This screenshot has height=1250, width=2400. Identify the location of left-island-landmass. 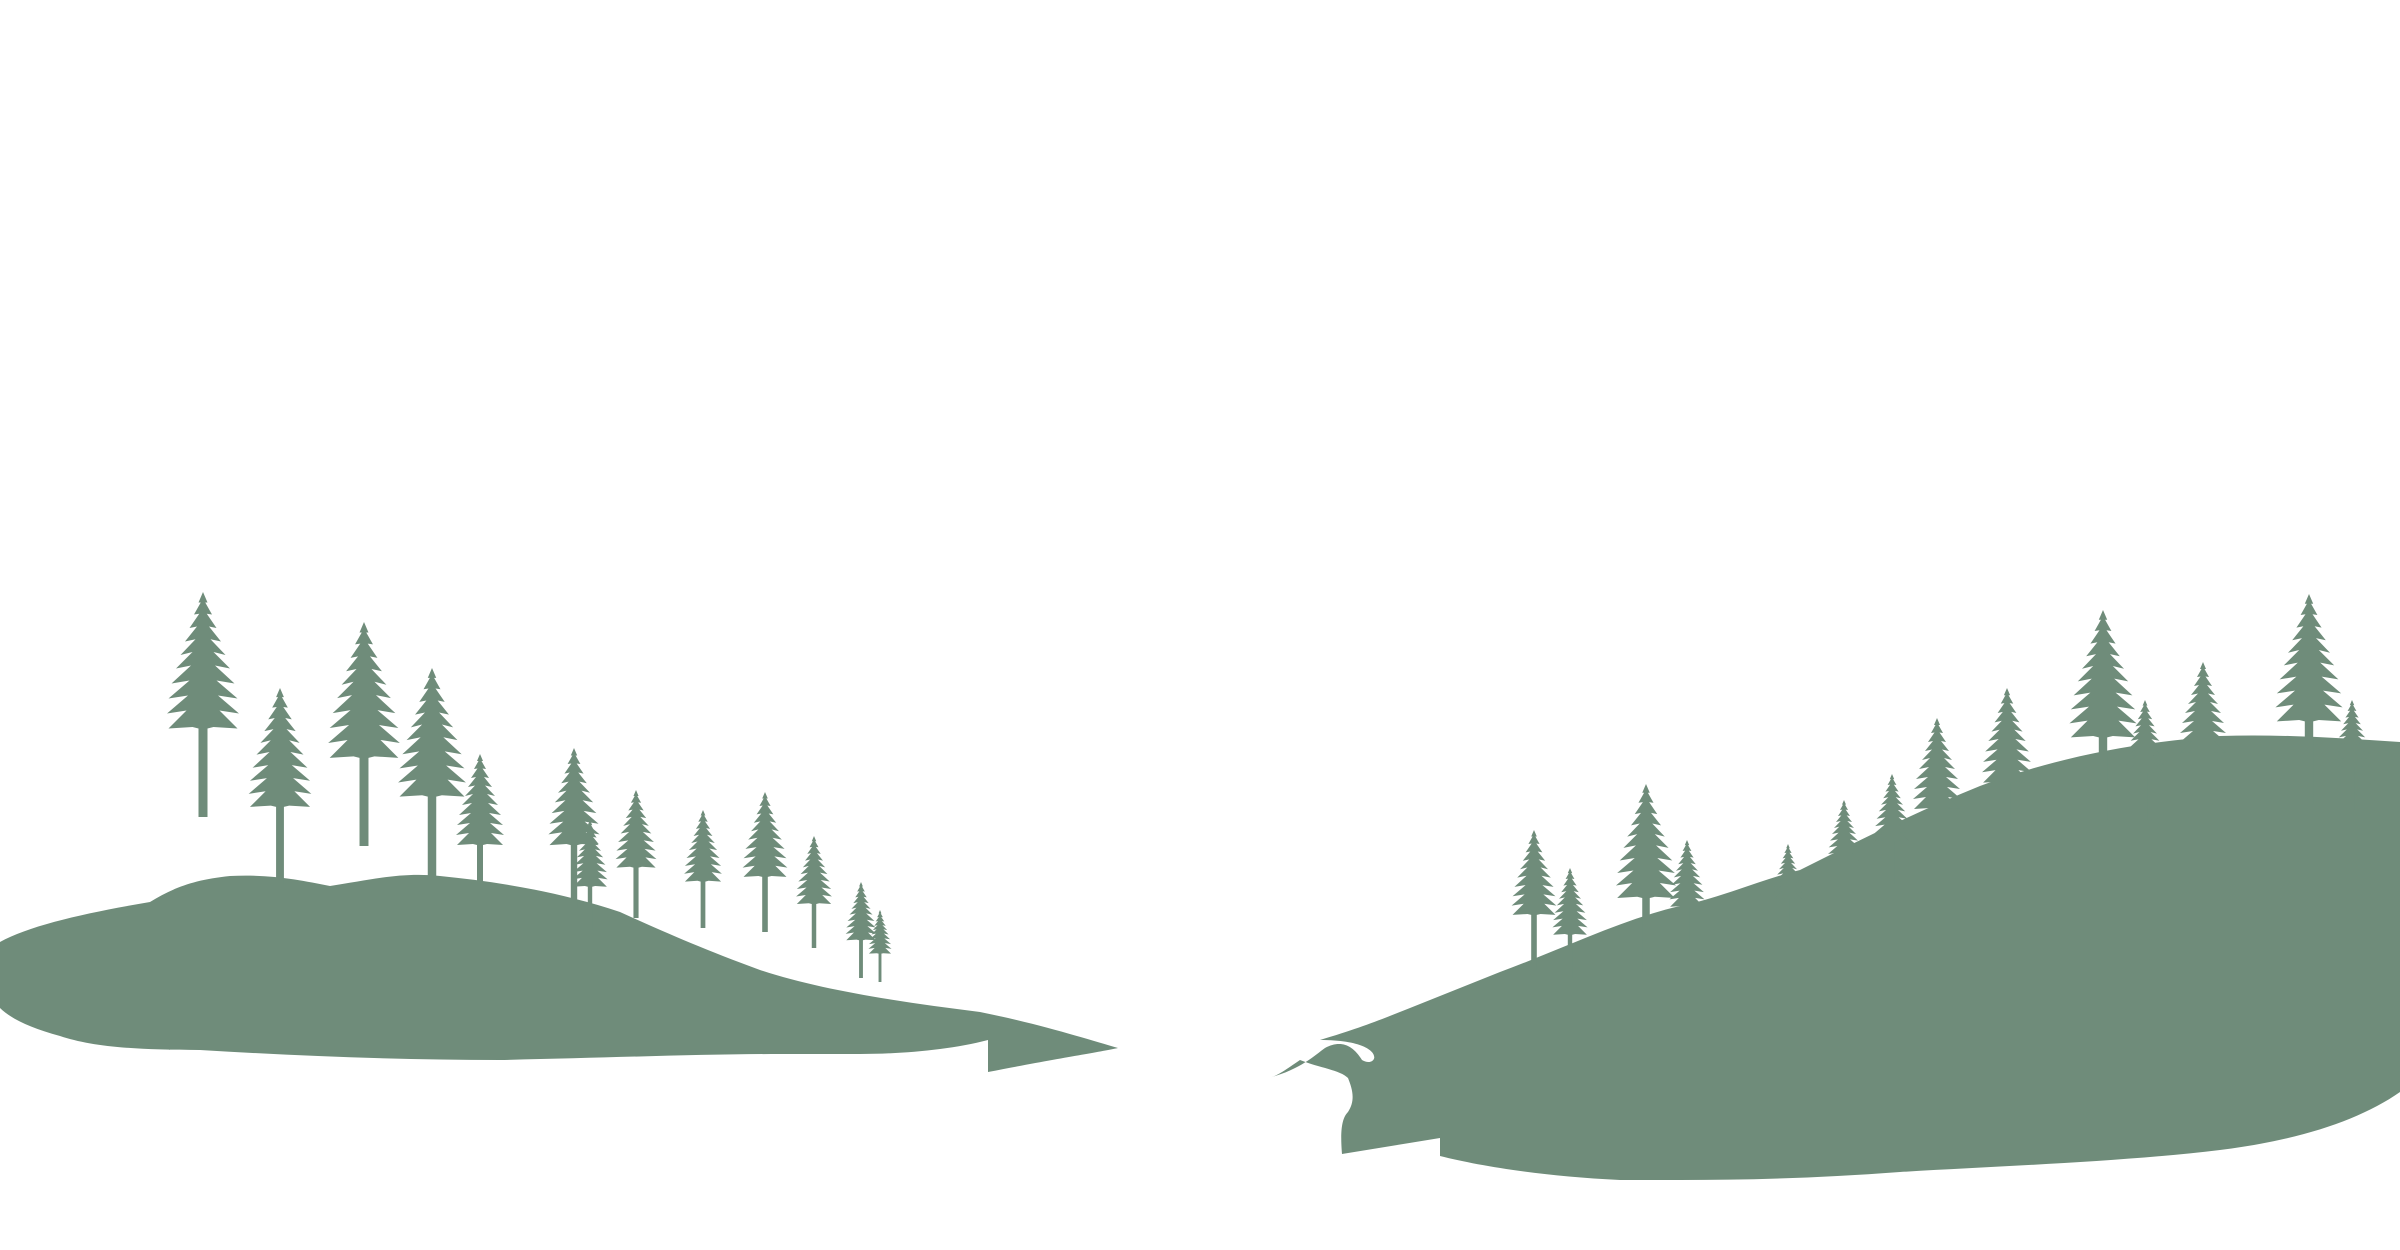
(559, 973).